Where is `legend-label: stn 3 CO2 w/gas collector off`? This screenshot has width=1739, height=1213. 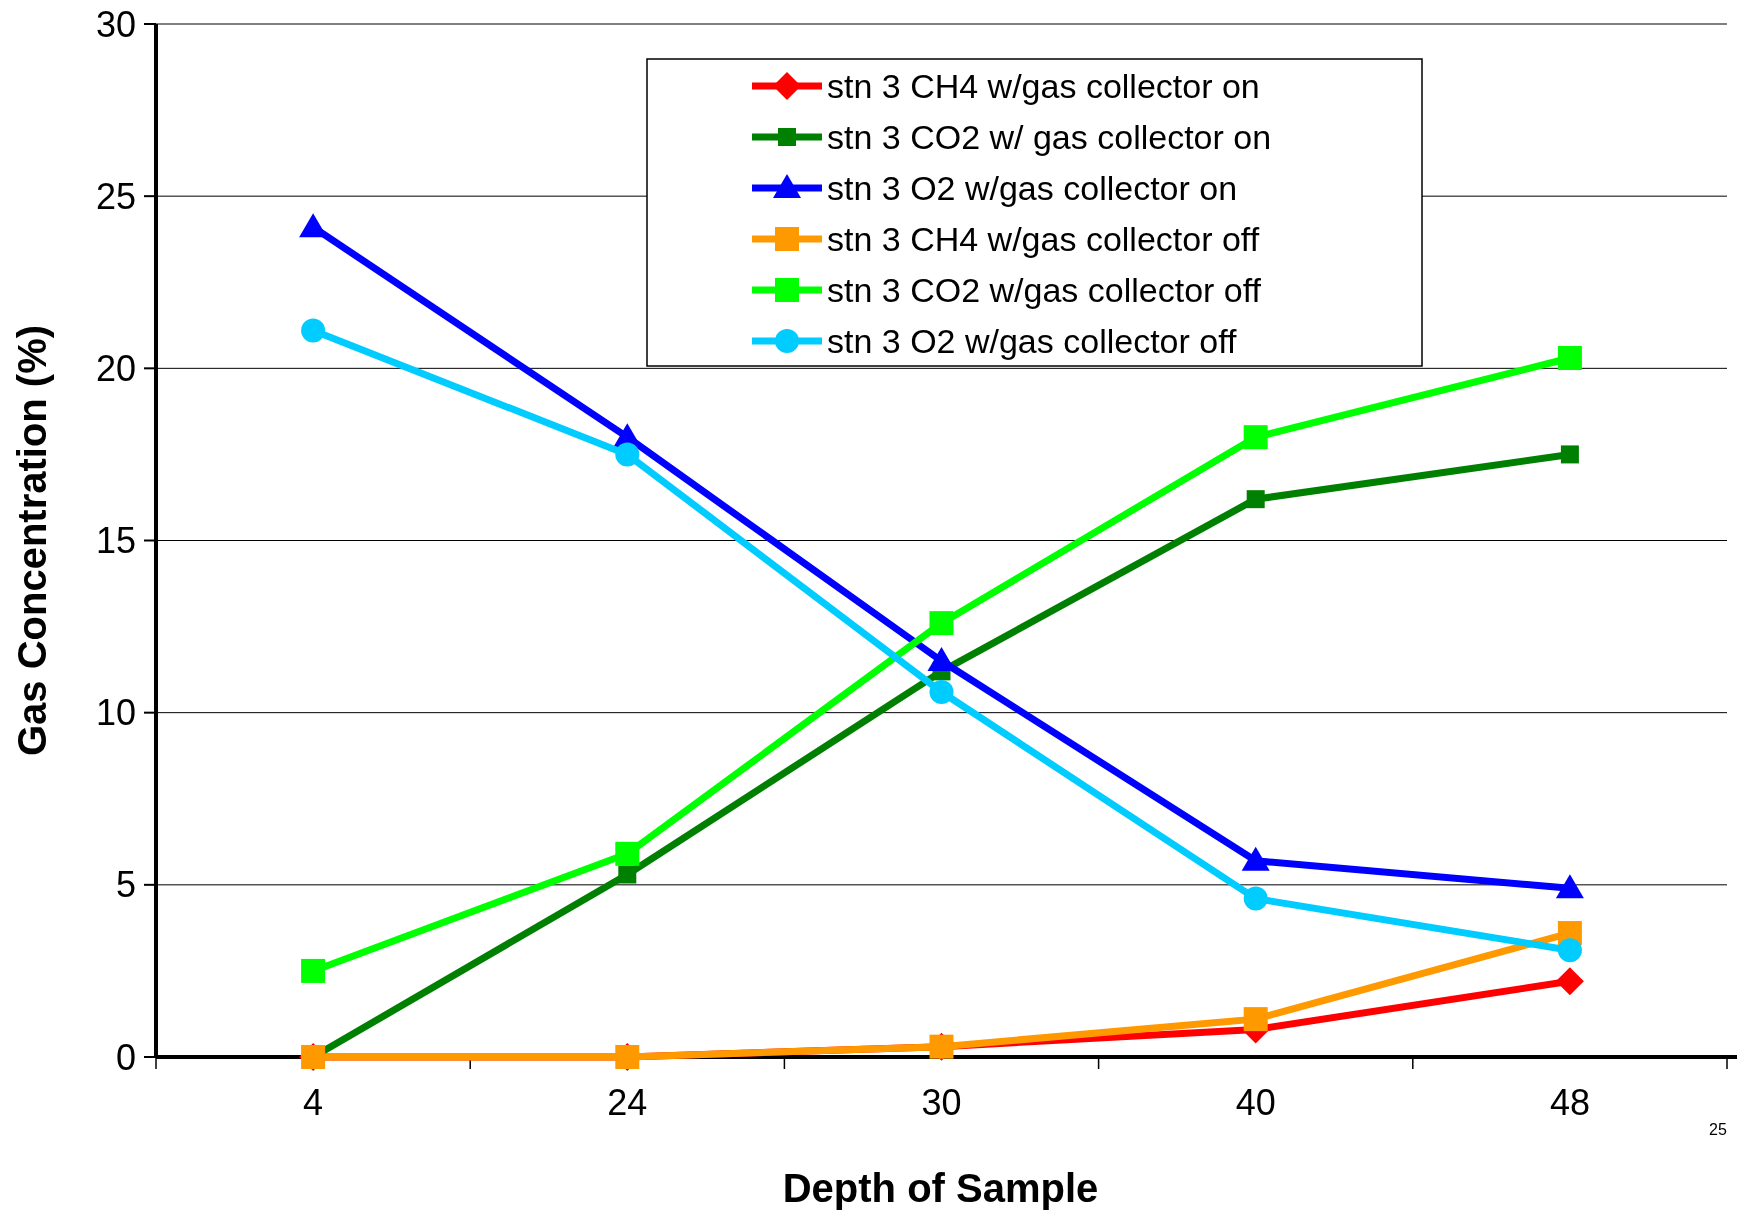
legend-label: stn 3 CO2 w/gas collector off is located at coordinates (1044, 289).